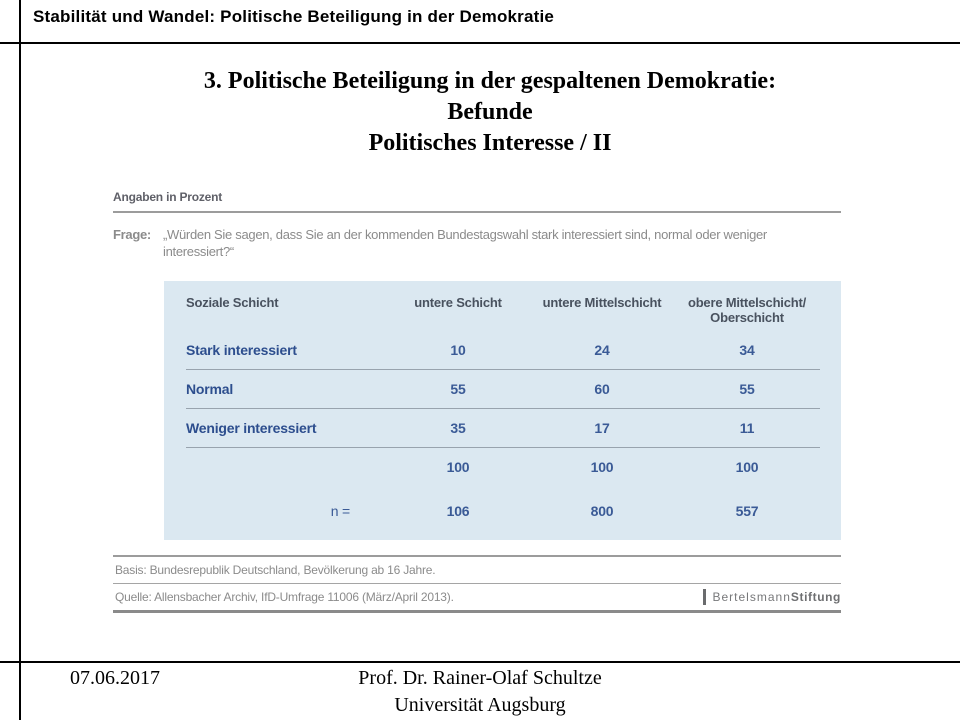  I want to click on basis-divider-line, so click(477, 556).